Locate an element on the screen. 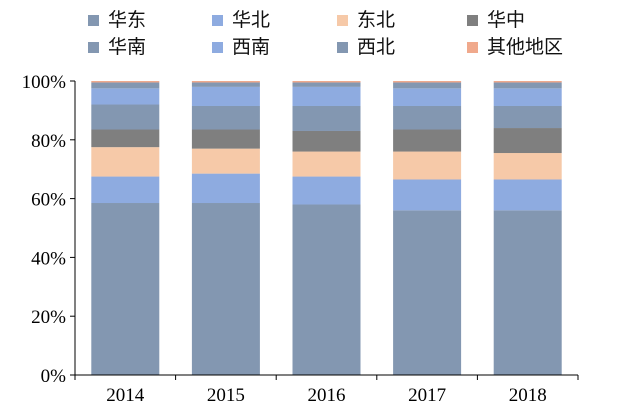 This screenshot has width=620, height=412. y-tick-label: 0% is located at coordinates (54, 376).